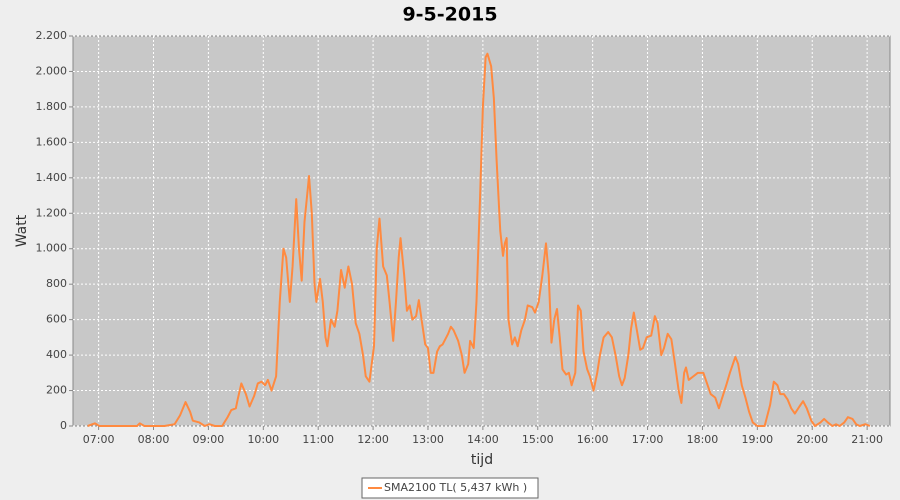 The image size is (900, 500). What do you see at coordinates (63, 425) in the screenshot?
I see `y-tick-label: 0` at bounding box center [63, 425].